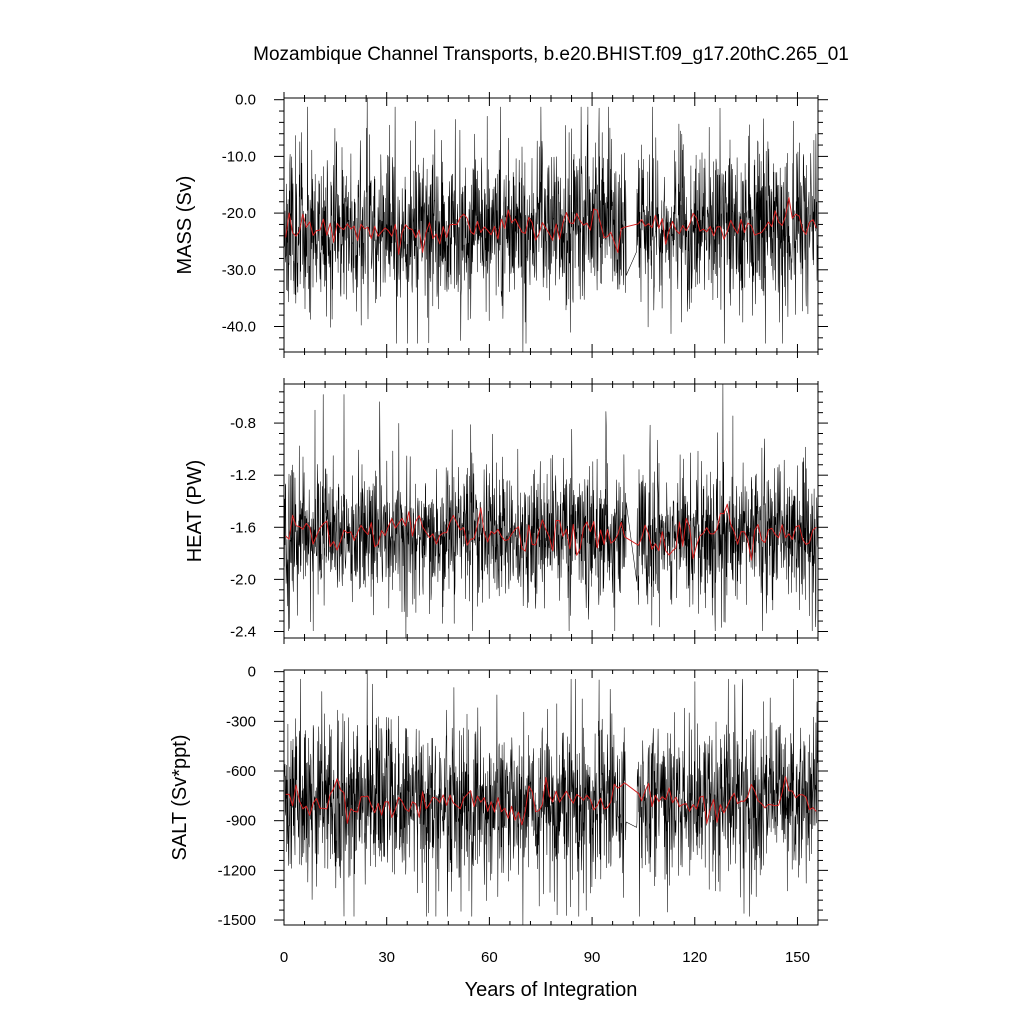  Describe the element at coordinates (386, 957) in the screenshot. I see `x-tick-label: 30` at that location.